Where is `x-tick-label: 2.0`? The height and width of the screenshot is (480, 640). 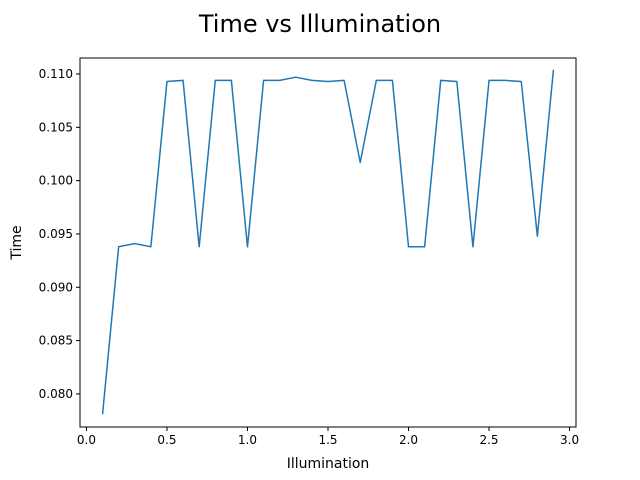 x-tick-label: 2.0 is located at coordinates (408, 440).